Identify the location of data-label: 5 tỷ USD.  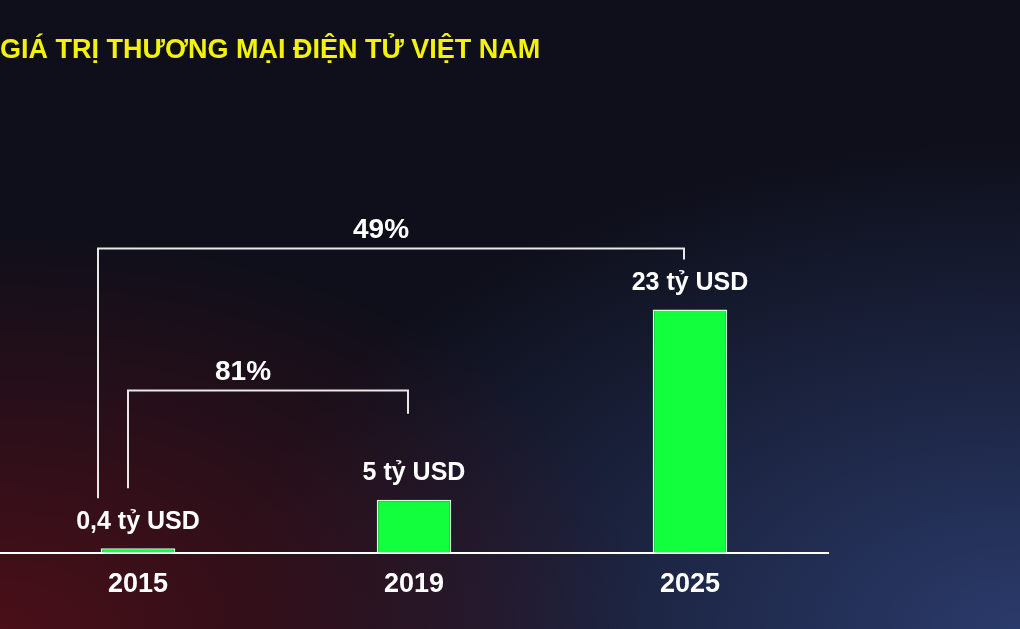
(414, 471).